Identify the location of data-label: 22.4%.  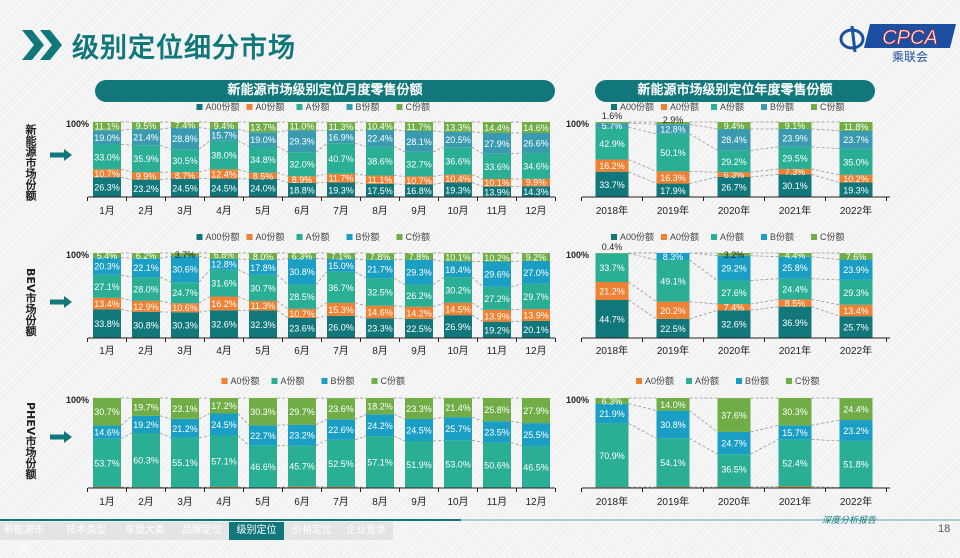
(380, 139).